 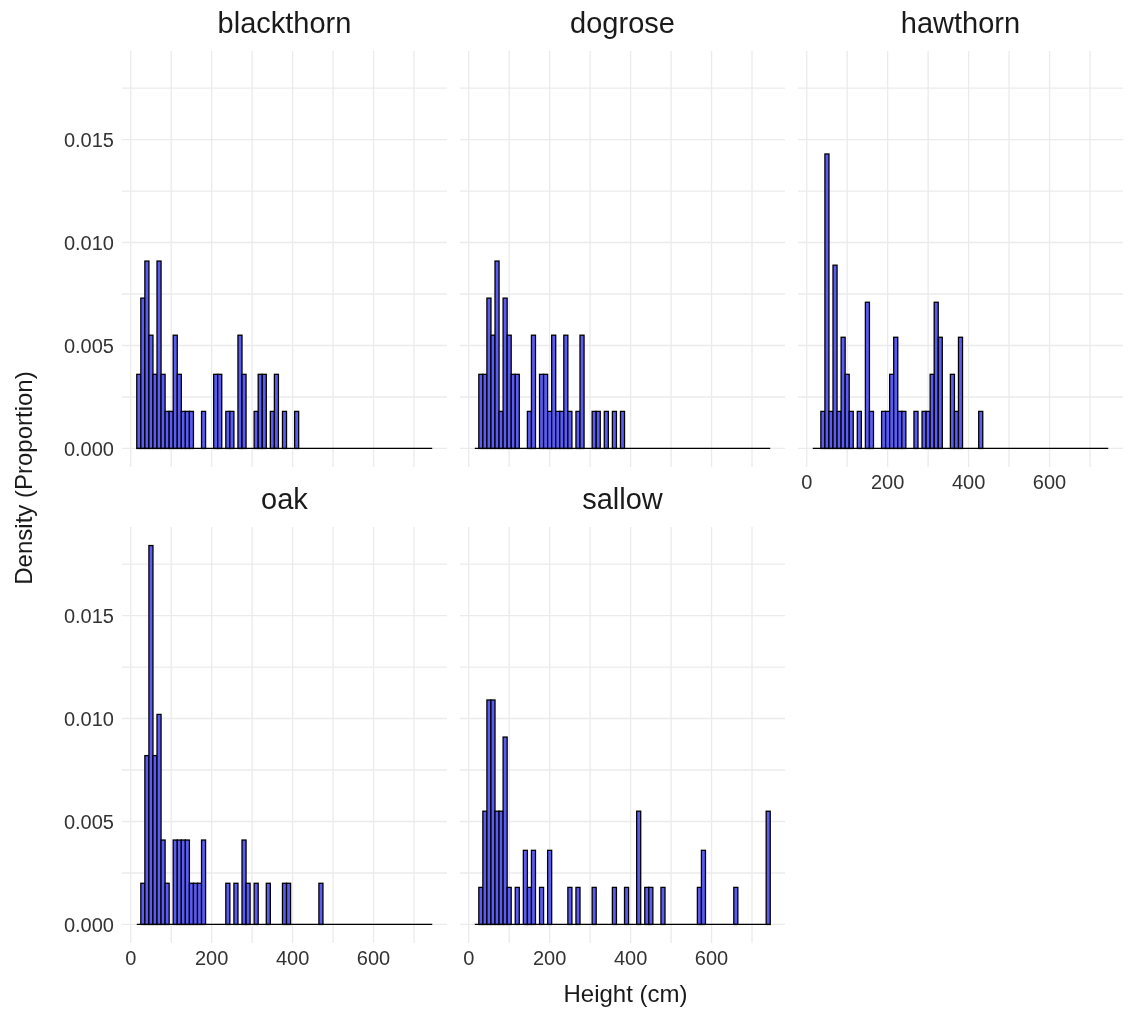 What do you see at coordinates (284, 499) in the screenshot?
I see `chart-title: oak` at bounding box center [284, 499].